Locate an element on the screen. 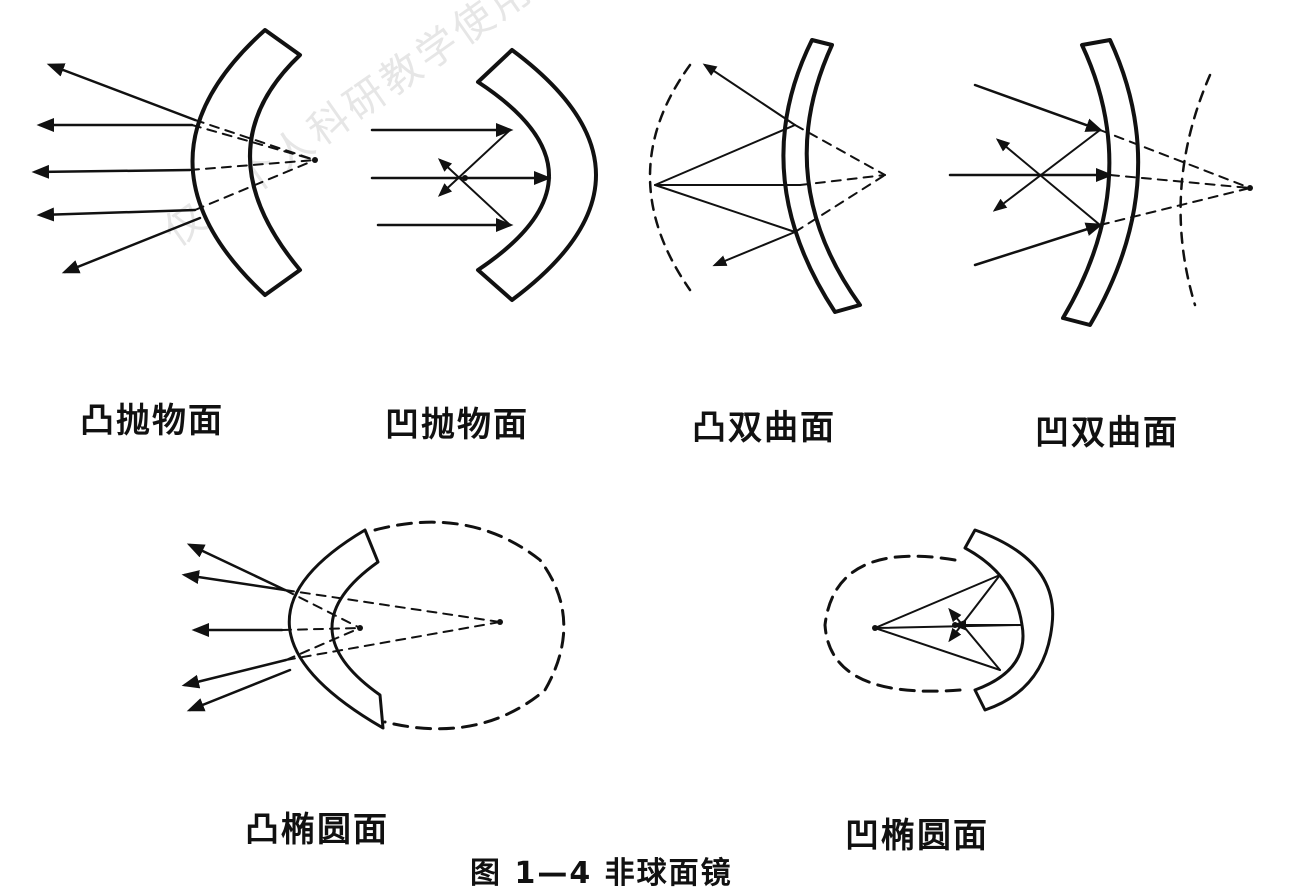 The width and height of the screenshot is (1292, 892). label-convex-hyperbolic: 凸双曲面 is located at coordinates (764, 428).